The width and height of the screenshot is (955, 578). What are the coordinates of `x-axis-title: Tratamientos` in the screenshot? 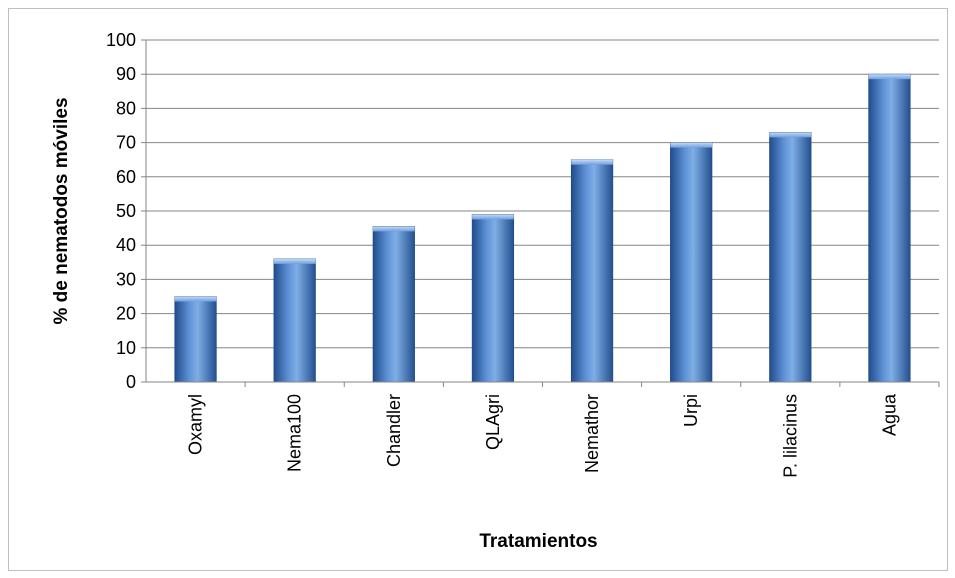 It's located at (538, 541).